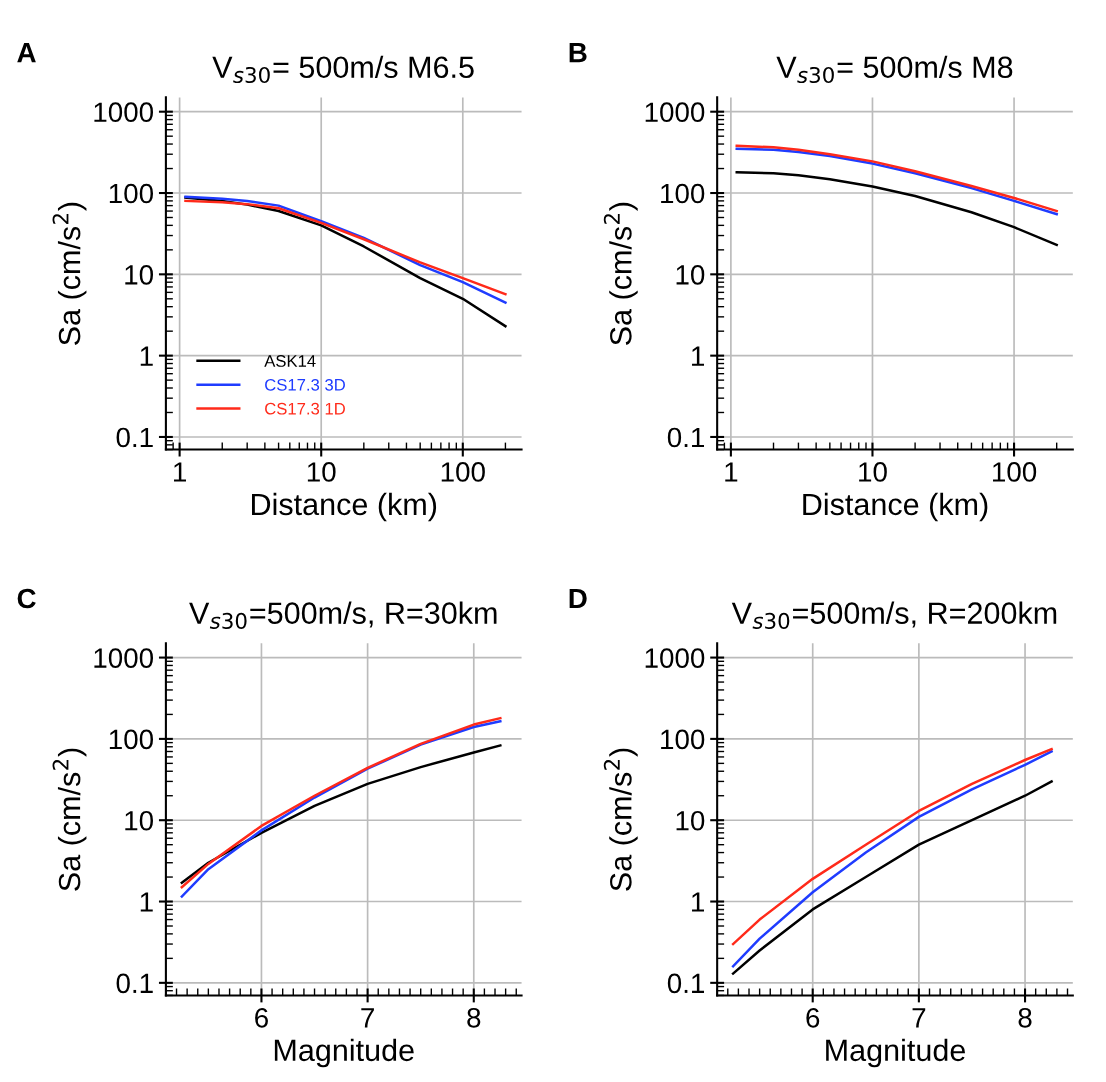 The image size is (1106, 1082). I want to click on text: C, so click(26, 598).